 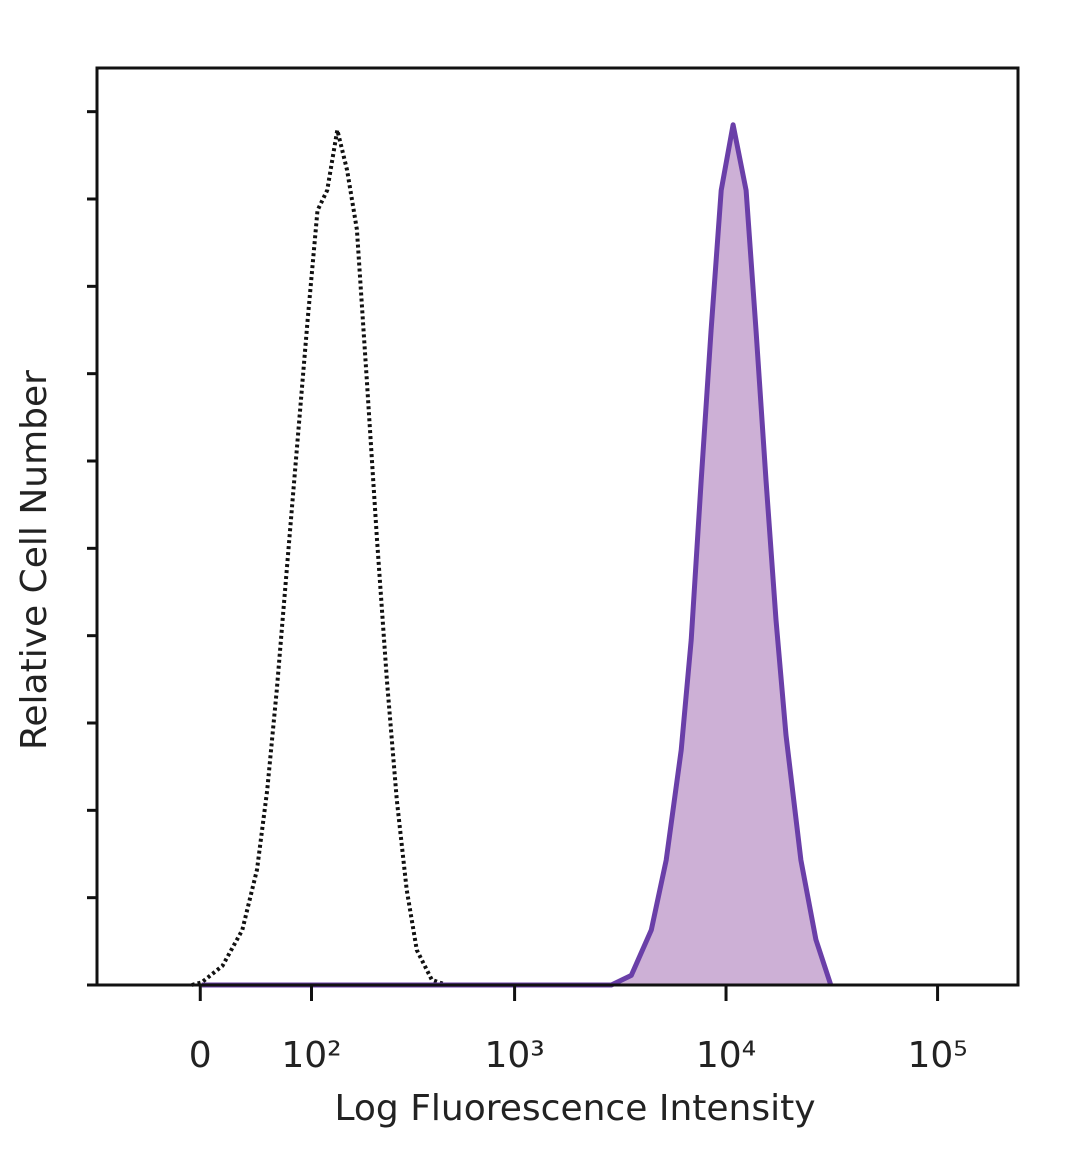 I want to click on x-tick-label: 10², so click(x=311, y=1055).